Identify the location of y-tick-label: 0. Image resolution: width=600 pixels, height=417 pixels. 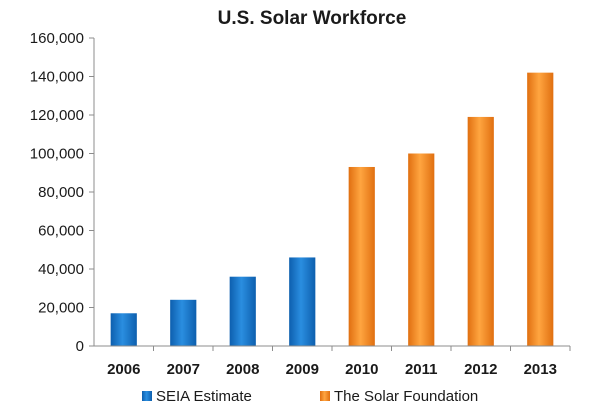
(80, 346).